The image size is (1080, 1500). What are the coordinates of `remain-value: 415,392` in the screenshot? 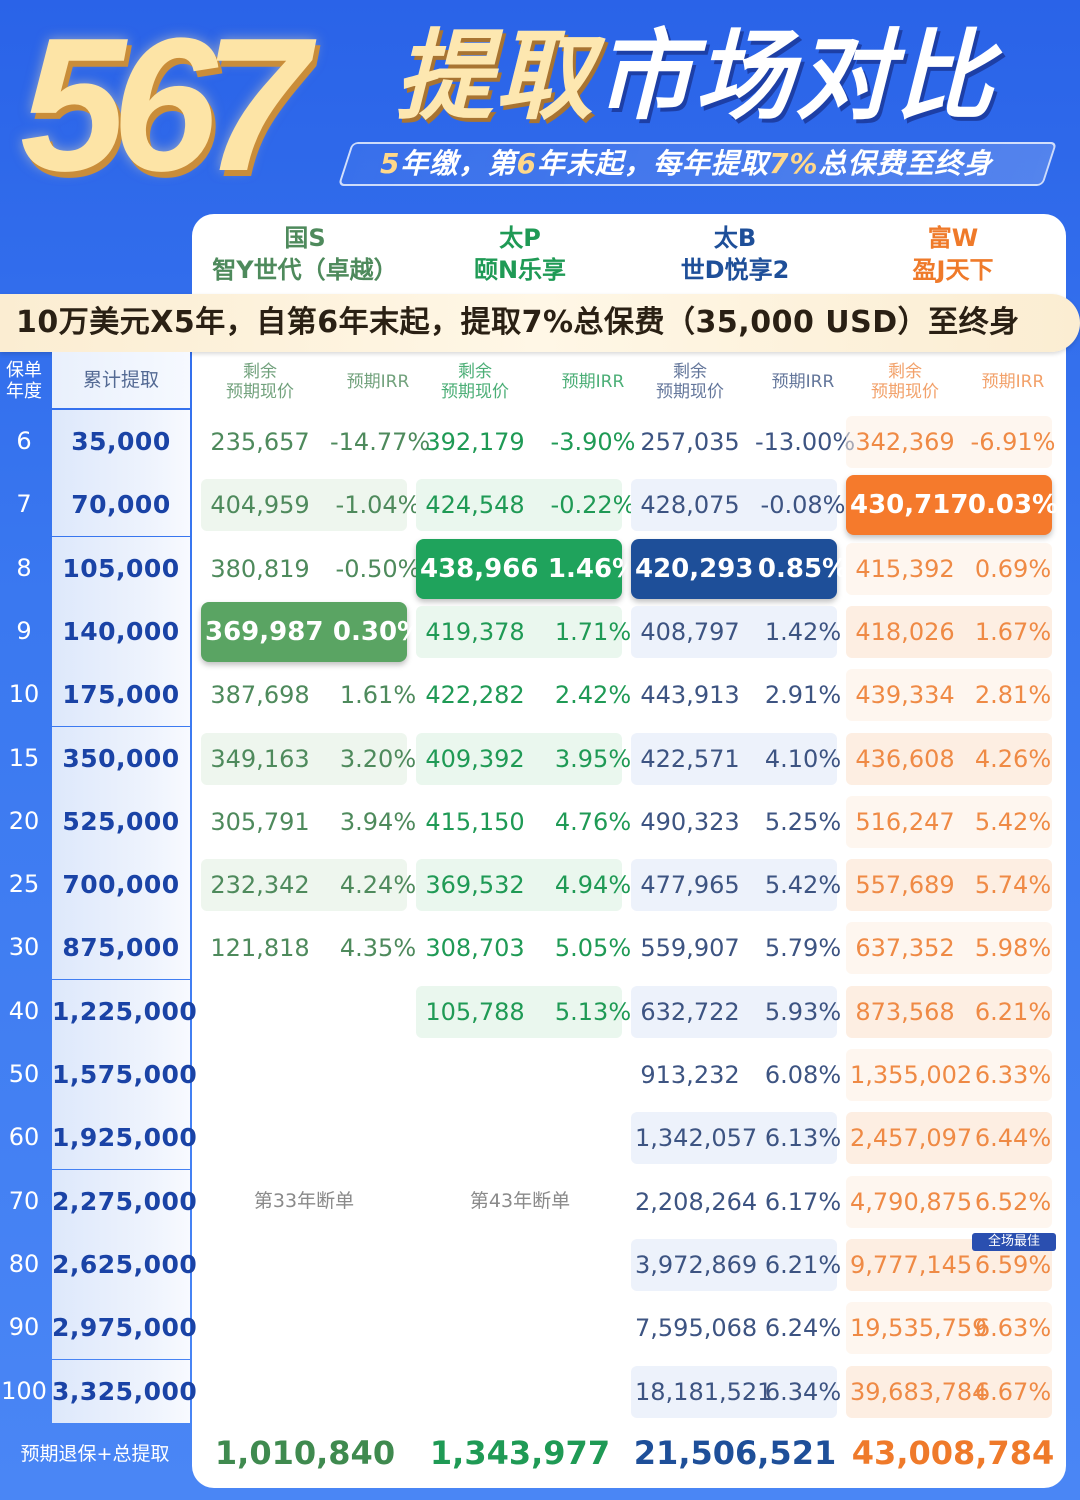 It's located at (905, 568).